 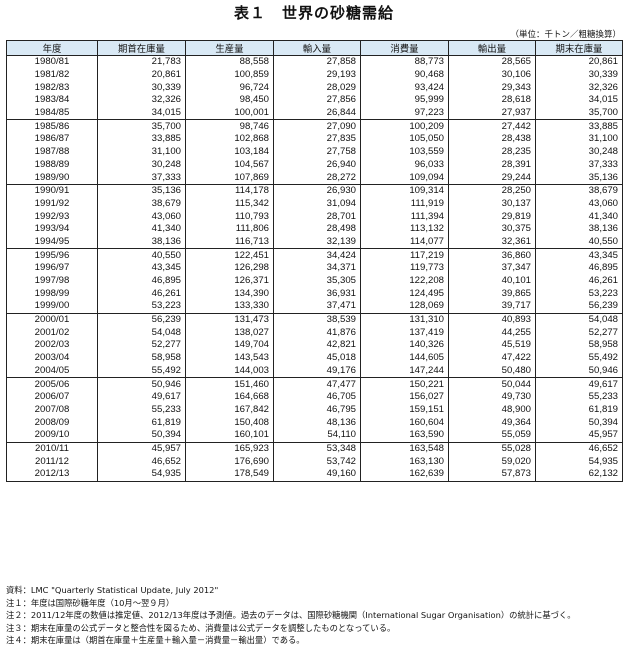 I want to click on cell-opening-stock: 54,935, so click(x=141, y=475).